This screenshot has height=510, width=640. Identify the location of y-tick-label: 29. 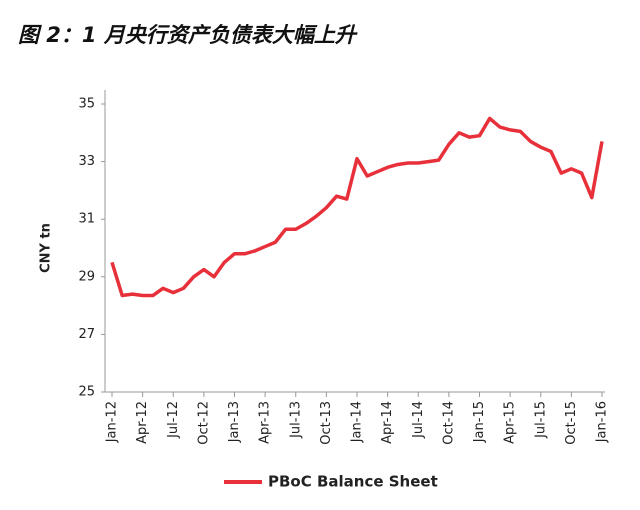
(86, 276).